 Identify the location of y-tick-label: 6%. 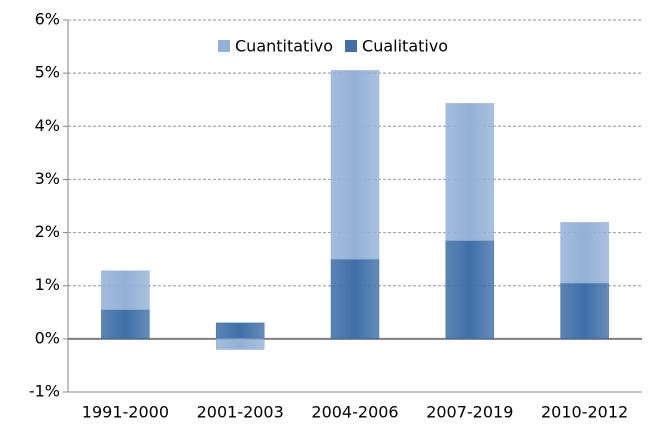
(47, 19).